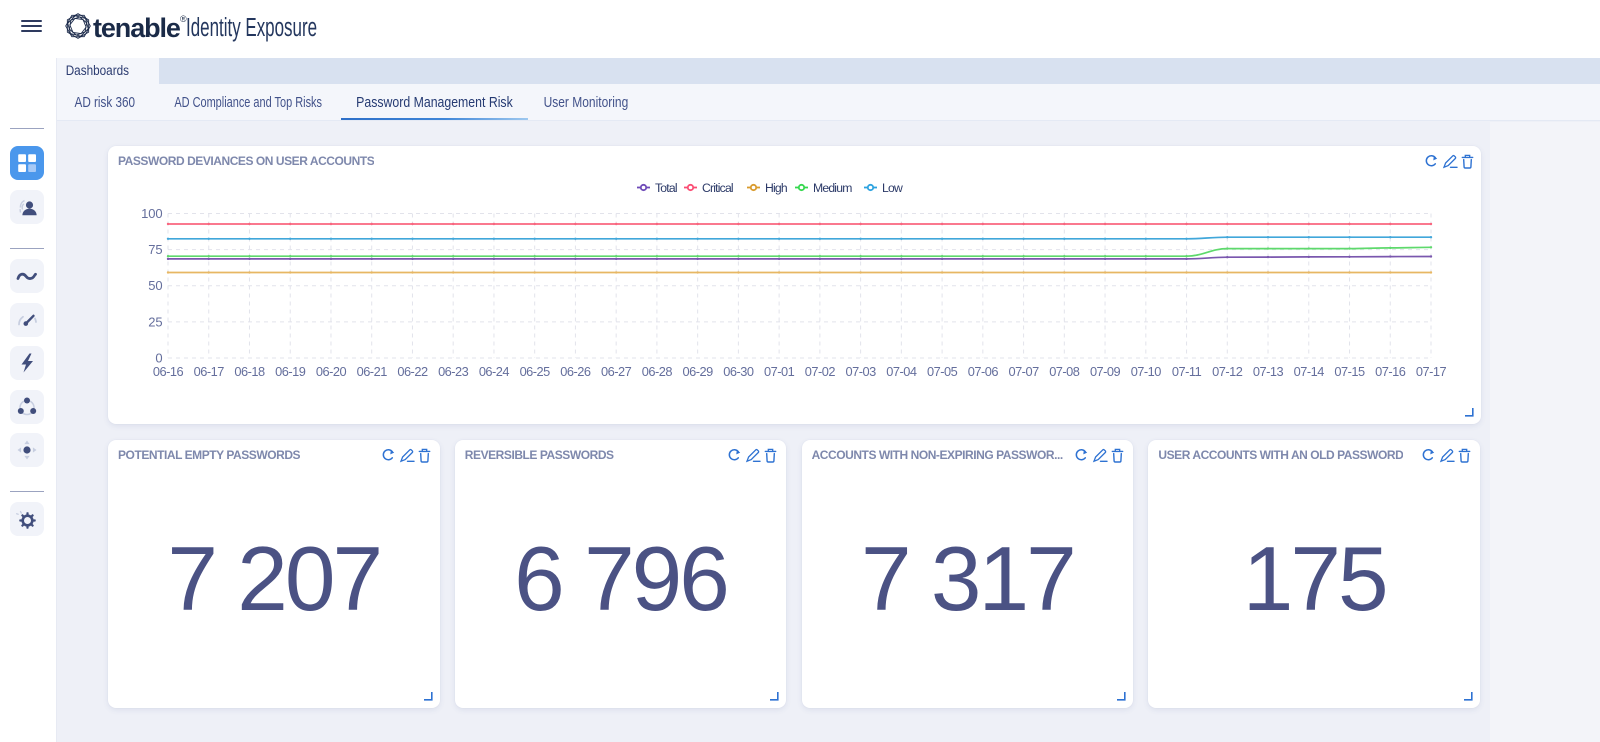 The height and width of the screenshot is (742, 1600). What do you see at coordinates (249, 371) in the screenshot?
I see `svg-text: 06-18` at bounding box center [249, 371].